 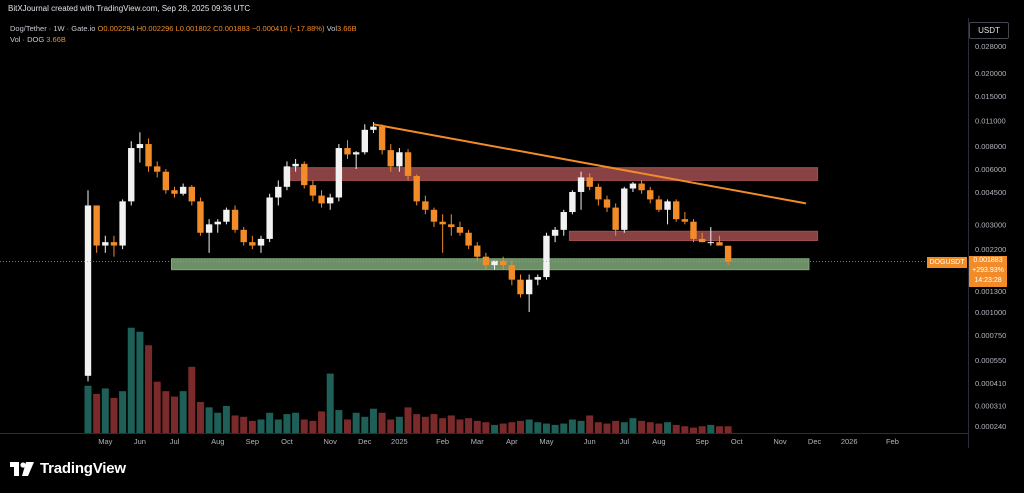 What do you see at coordinates (990, 96) in the screenshot?
I see `price-tick-label: 0.015000` at bounding box center [990, 96].